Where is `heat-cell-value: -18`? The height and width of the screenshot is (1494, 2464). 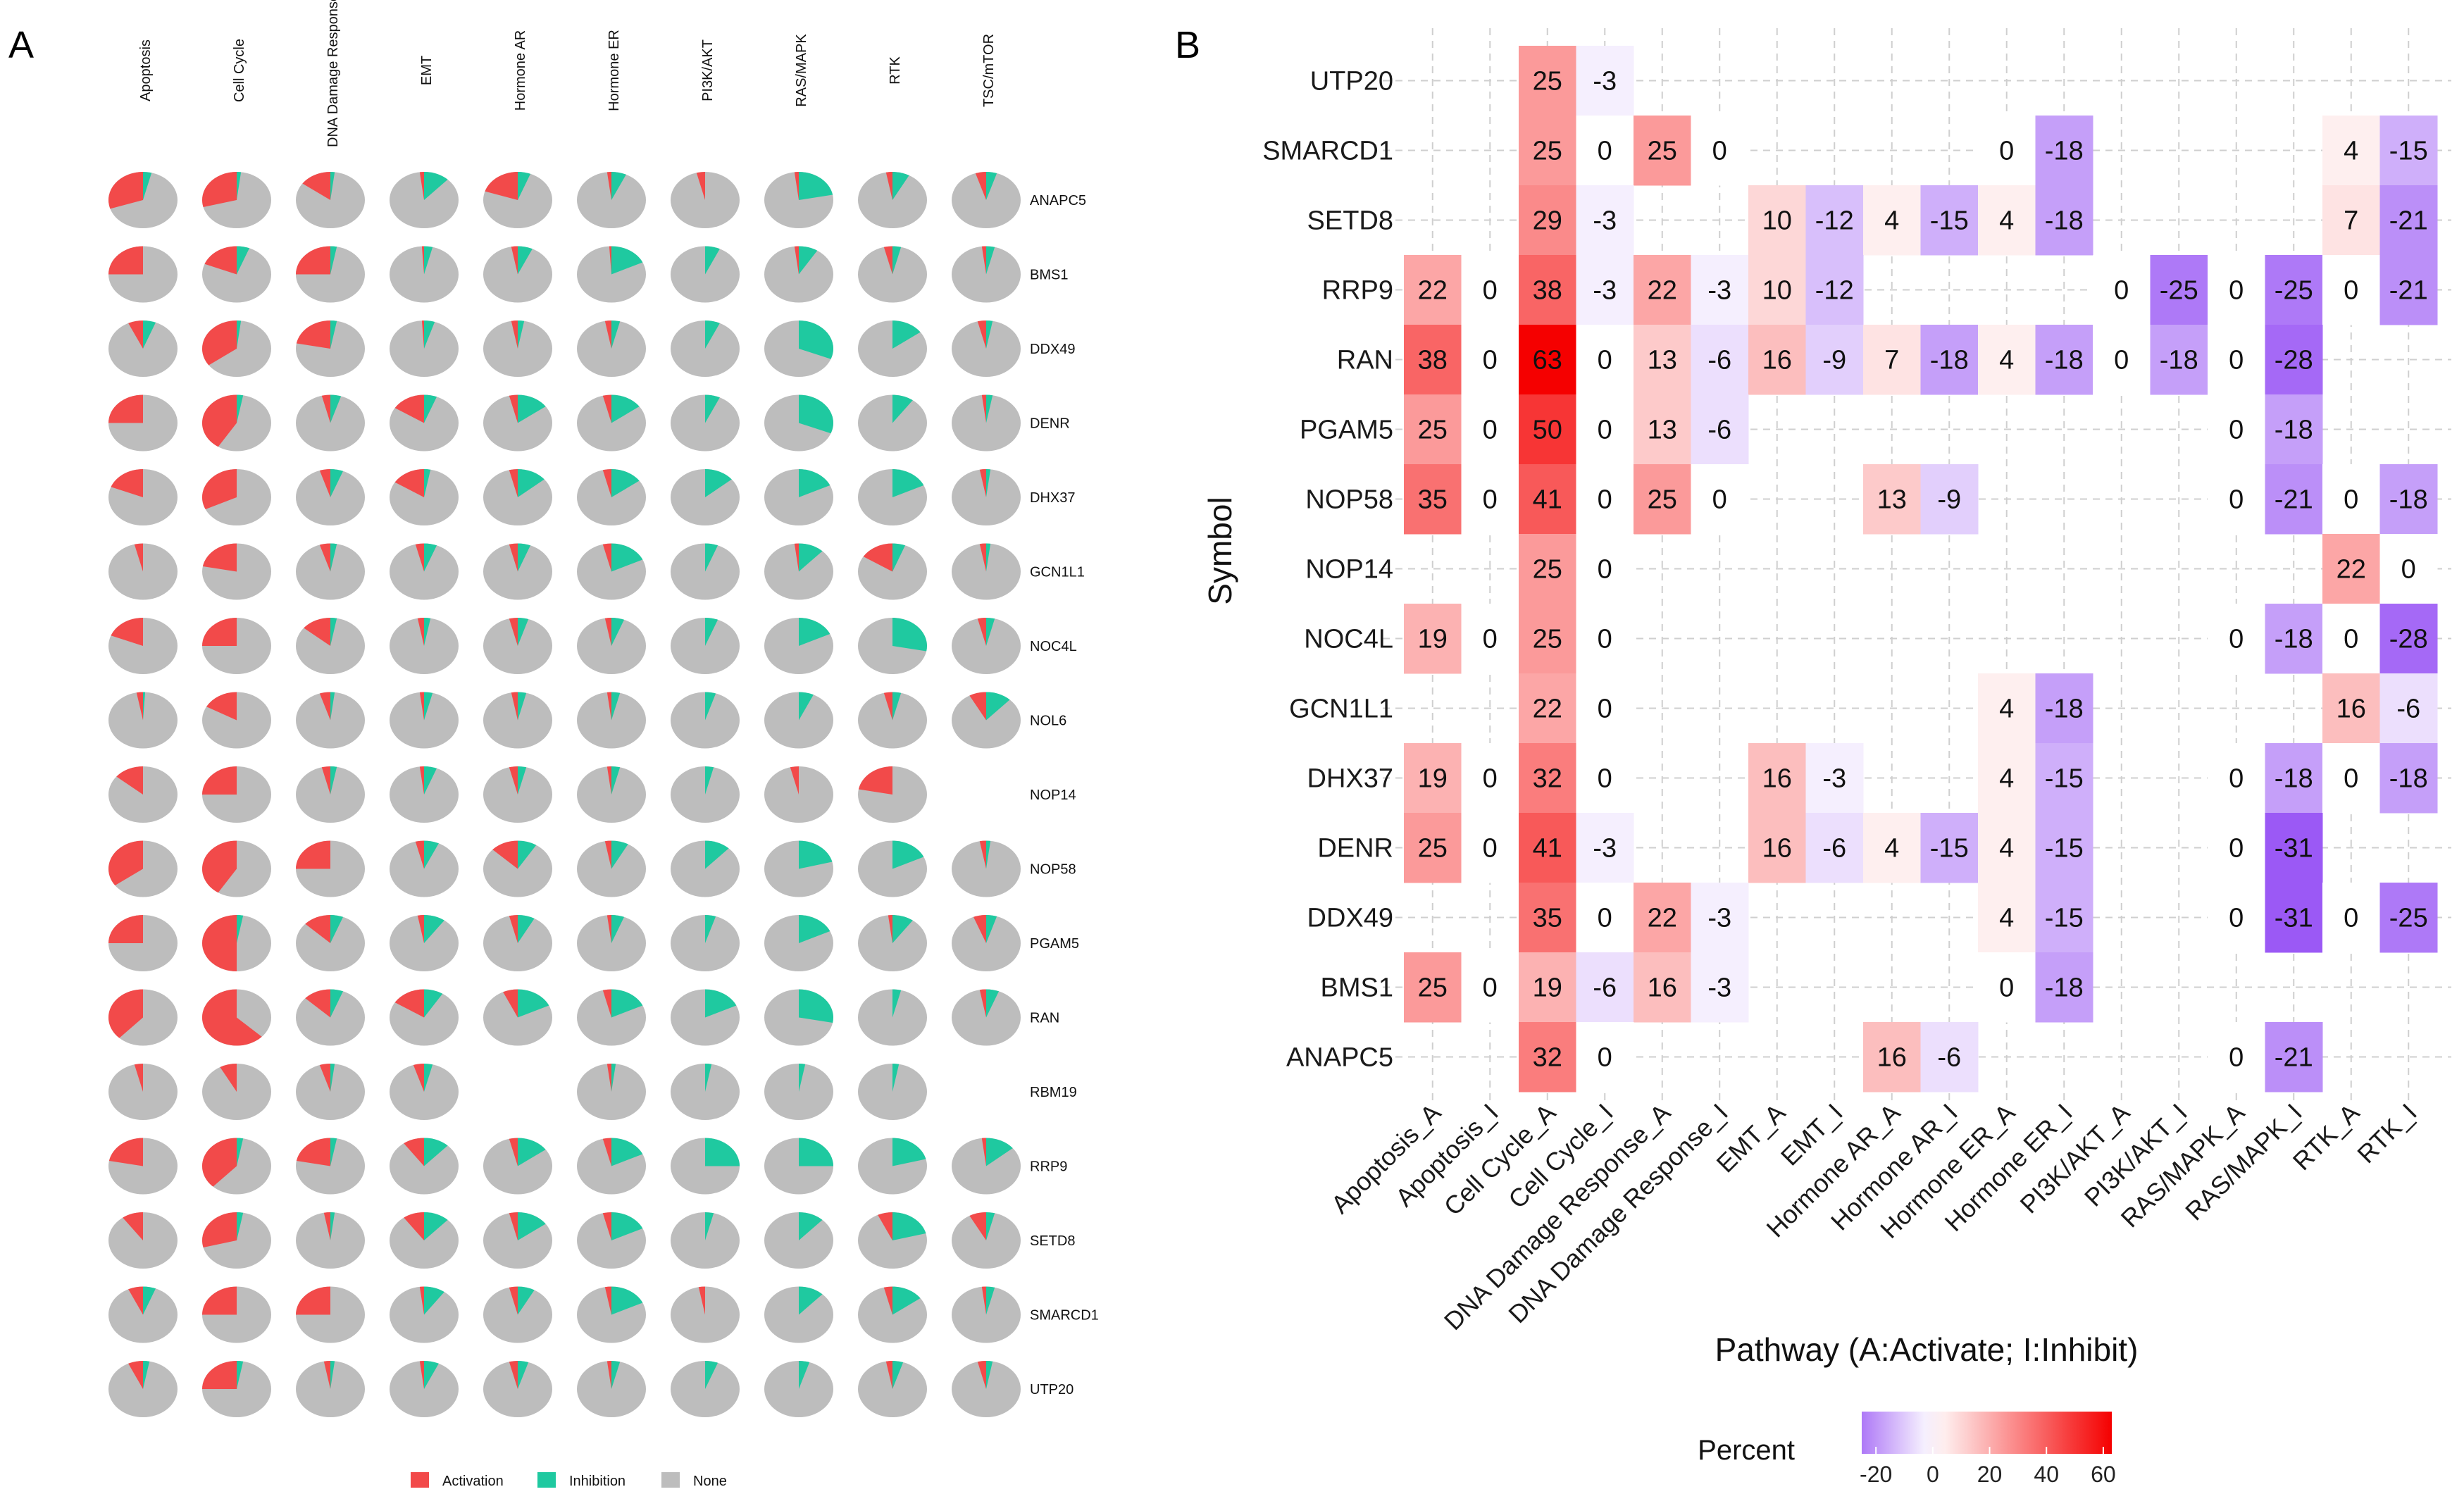
heat-cell-value: -18 is located at coordinates (2294, 779).